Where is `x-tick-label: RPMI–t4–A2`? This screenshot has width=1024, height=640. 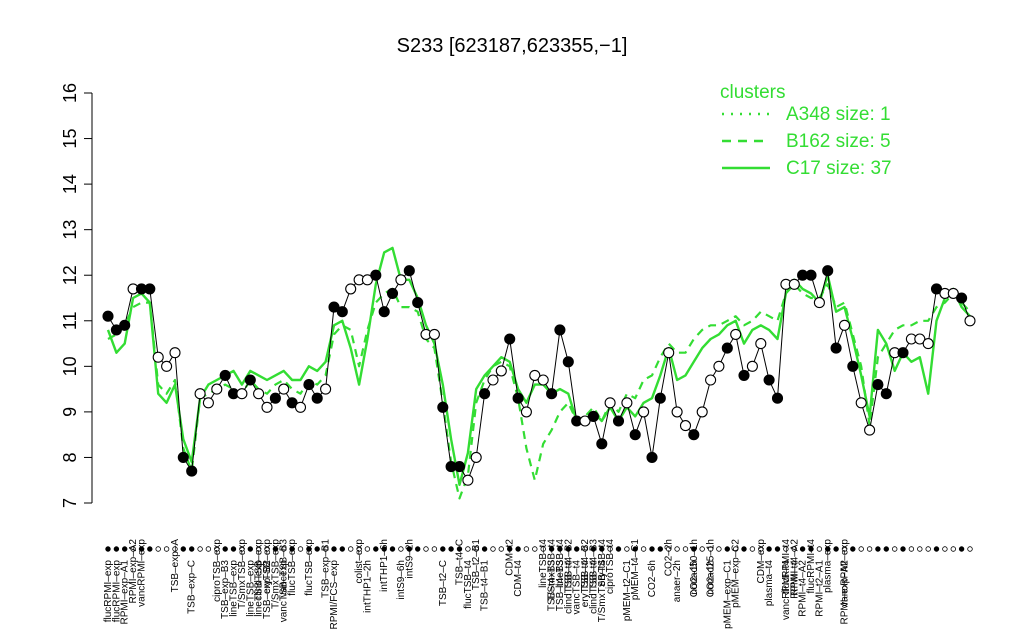 x-tick-label: RPMI–t4–A2 is located at coordinates (803, 588).